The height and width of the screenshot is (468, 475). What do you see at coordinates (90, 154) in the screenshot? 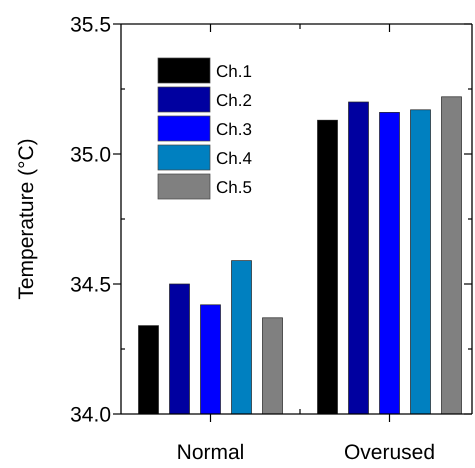
I see `y-tick-label: 35.0` at bounding box center [90, 154].